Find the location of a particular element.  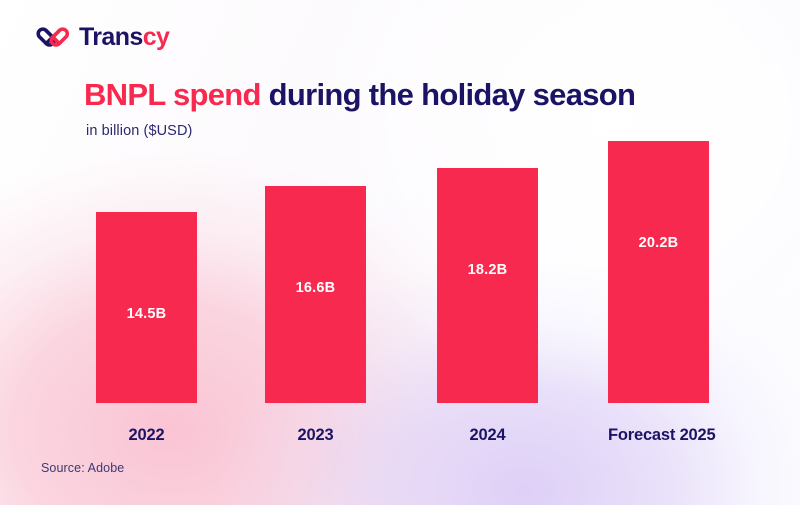

bar-group: 20.2B Forecast 2025 is located at coordinates (662, 323).